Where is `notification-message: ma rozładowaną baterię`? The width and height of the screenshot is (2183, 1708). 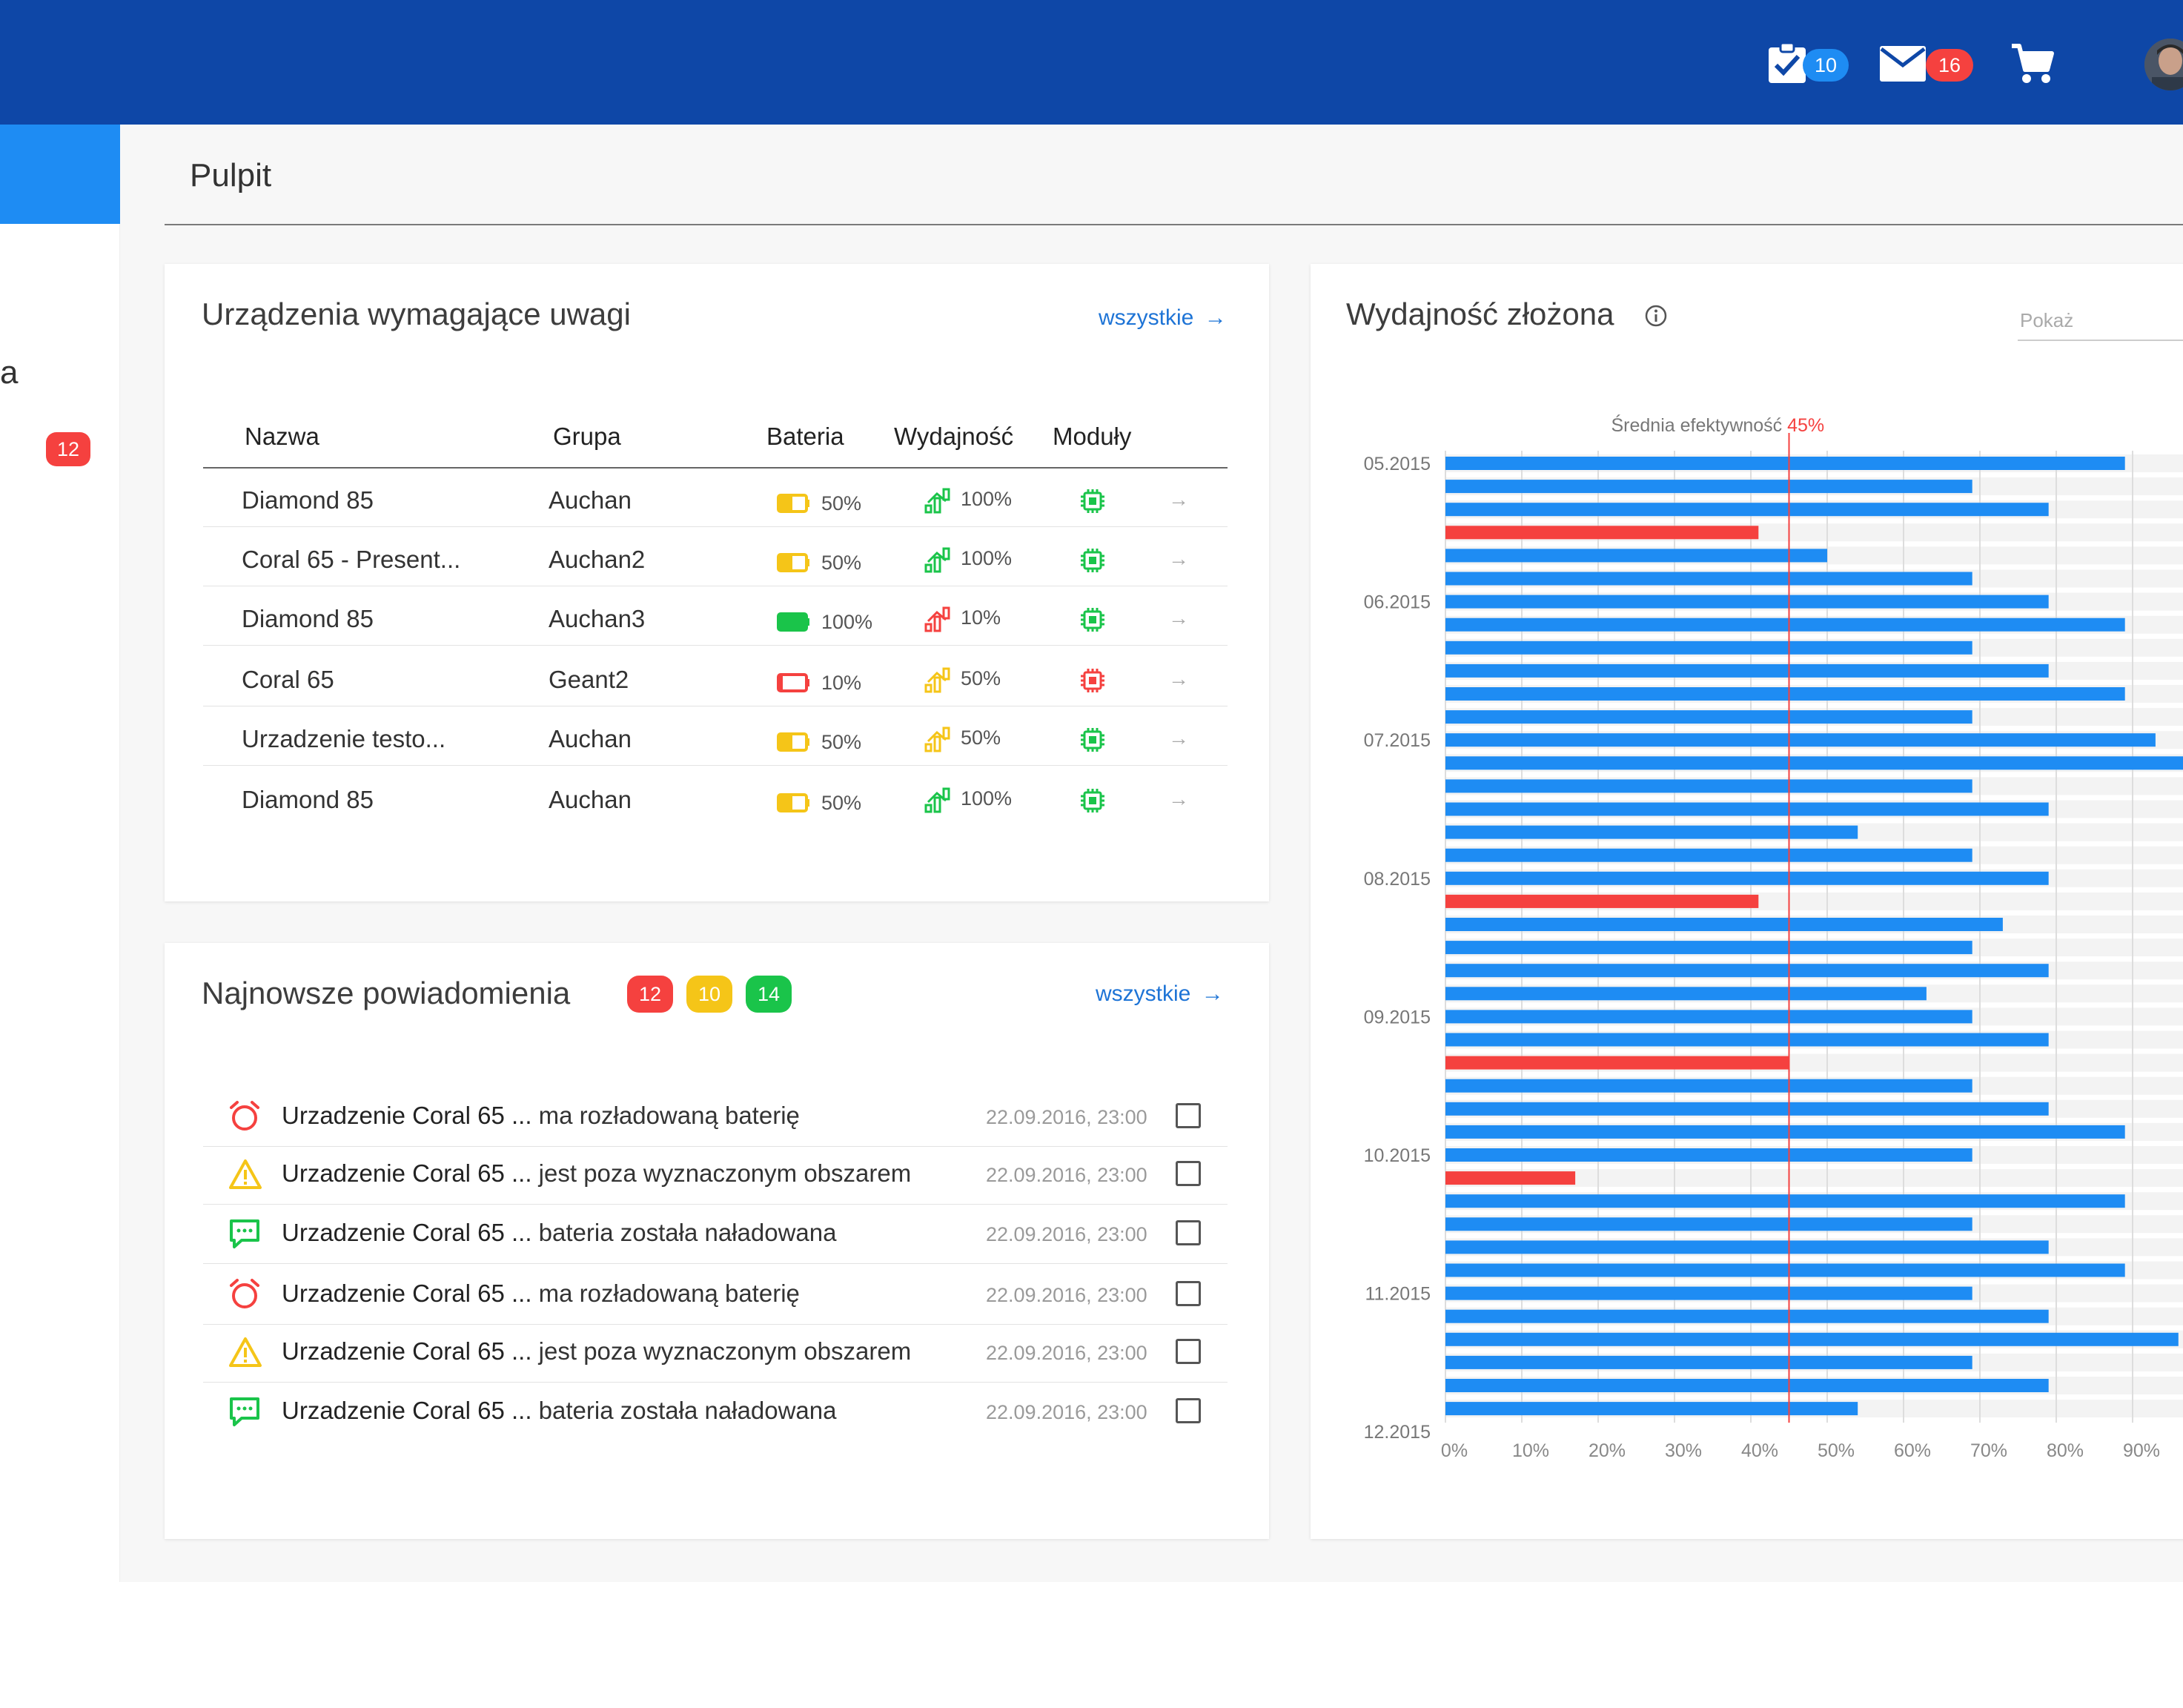
notification-message: ma rozładowaną baterię is located at coordinates (669, 1115).